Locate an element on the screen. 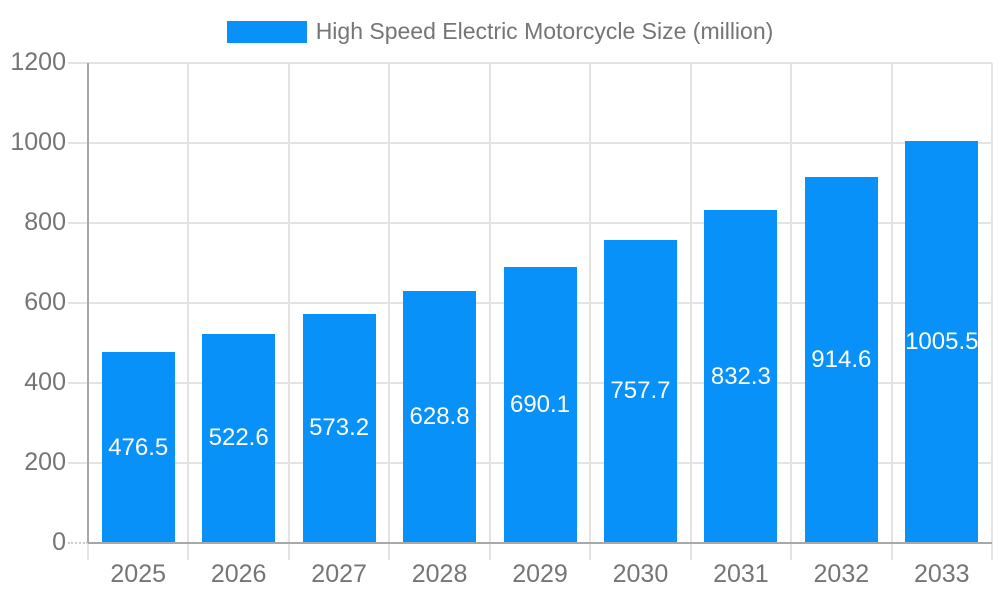 The width and height of the screenshot is (1000, 600). bar-value-label-2025: 476.5 is located at coordinates (138, 447).